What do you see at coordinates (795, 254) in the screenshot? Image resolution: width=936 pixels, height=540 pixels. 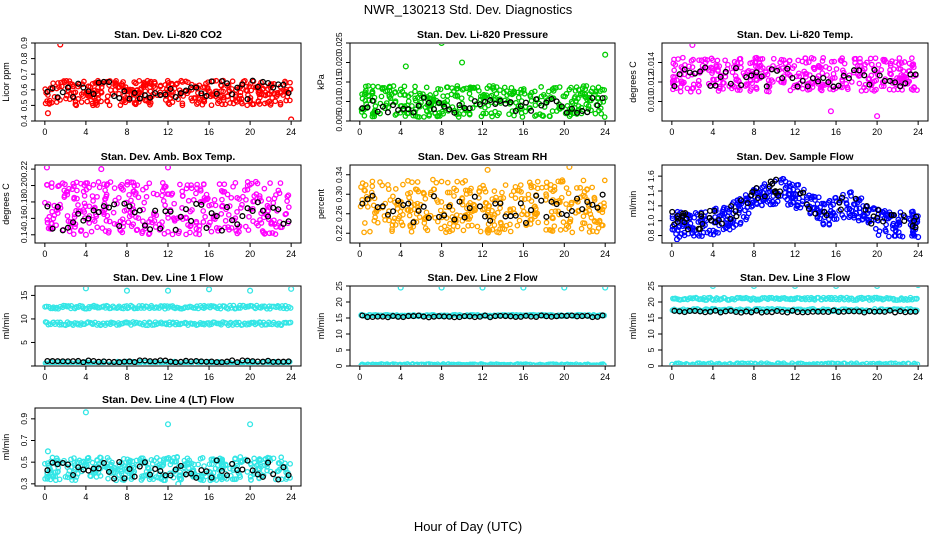 I see `x-tick-label: 12` at bounding box center [795, 254].